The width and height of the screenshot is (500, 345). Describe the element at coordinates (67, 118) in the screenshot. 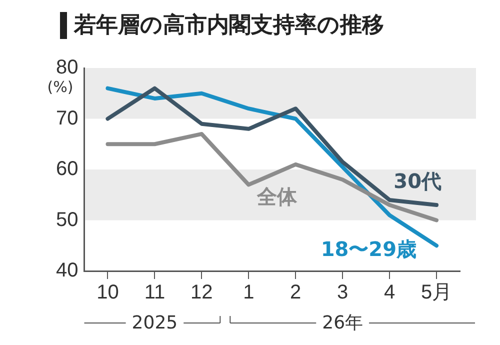

I see `y-tick-label: 70` at that location.